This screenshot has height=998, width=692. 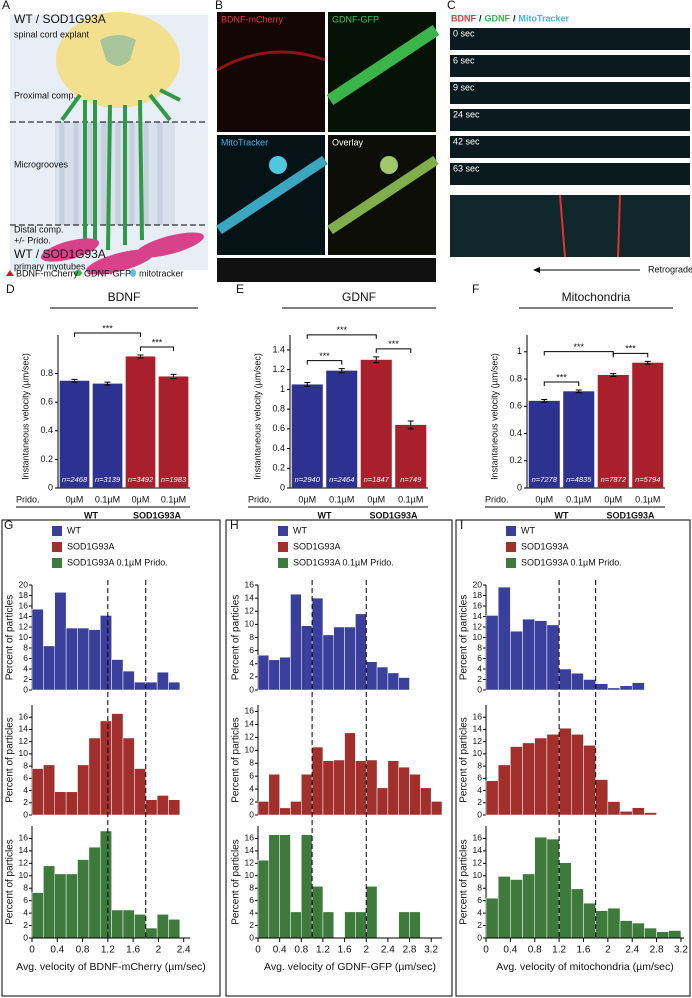 What do you see at coordinates (514, 18) in the screenshot?
I see `kymograph-header: /` at bounding box center [514, 18].